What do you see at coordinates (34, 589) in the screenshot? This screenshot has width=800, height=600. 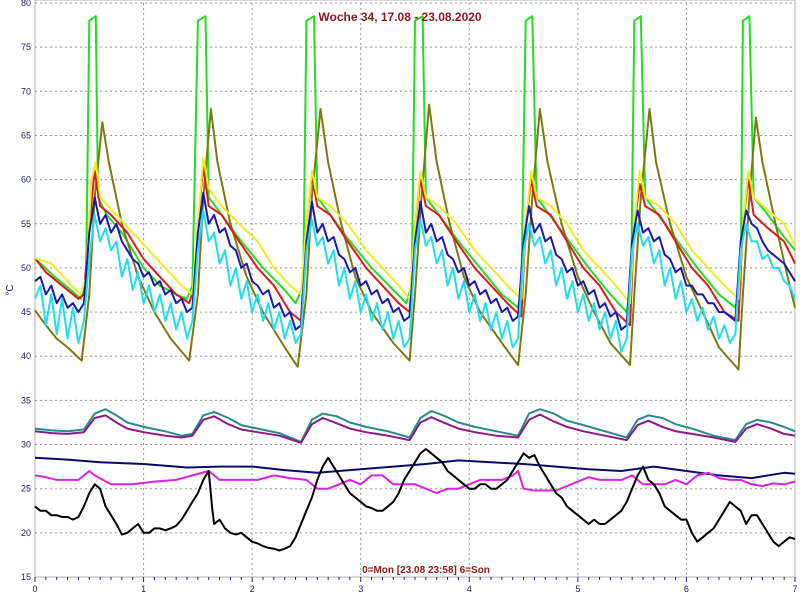 I see `x-tick-label: 0` at bounding box center [34, 589].